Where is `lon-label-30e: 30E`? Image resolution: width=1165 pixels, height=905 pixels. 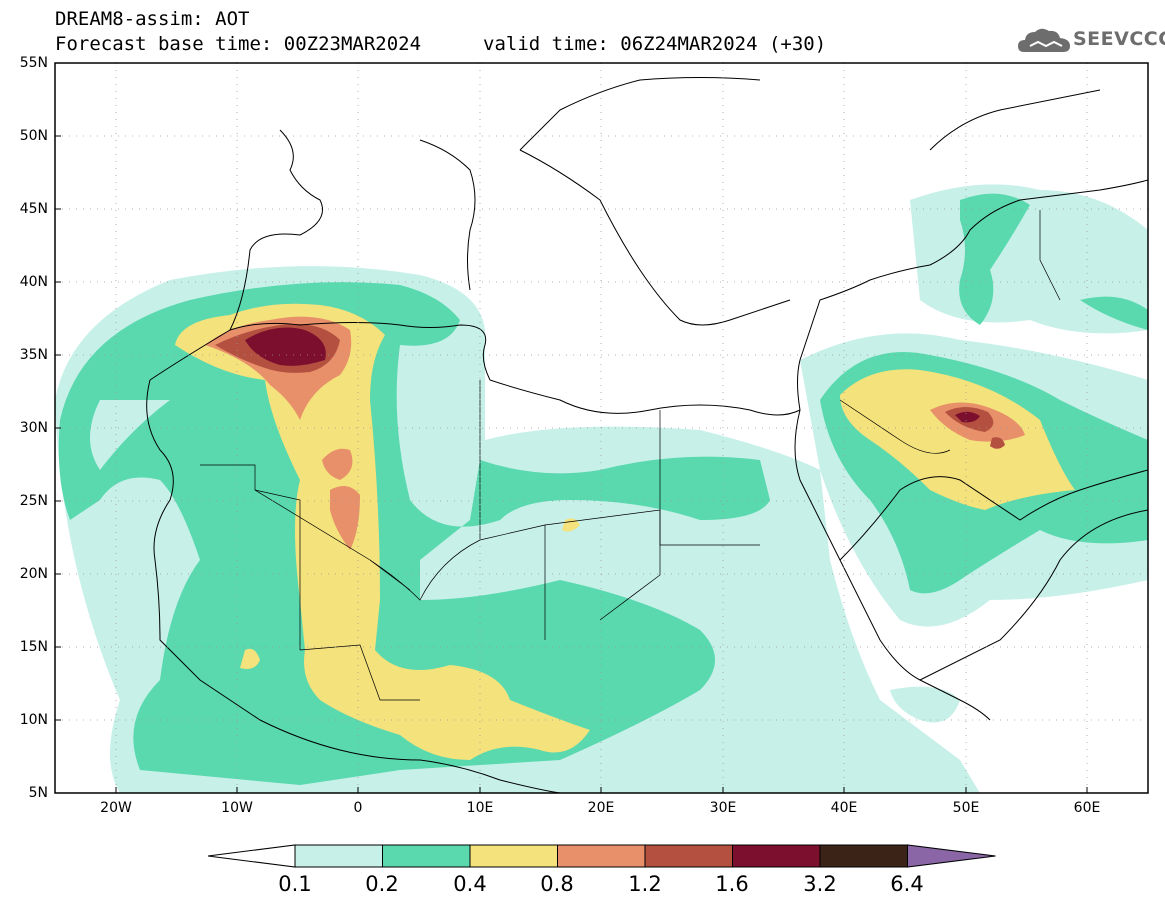
lon-label-30e: 30E is located at coordinates (723, 808).